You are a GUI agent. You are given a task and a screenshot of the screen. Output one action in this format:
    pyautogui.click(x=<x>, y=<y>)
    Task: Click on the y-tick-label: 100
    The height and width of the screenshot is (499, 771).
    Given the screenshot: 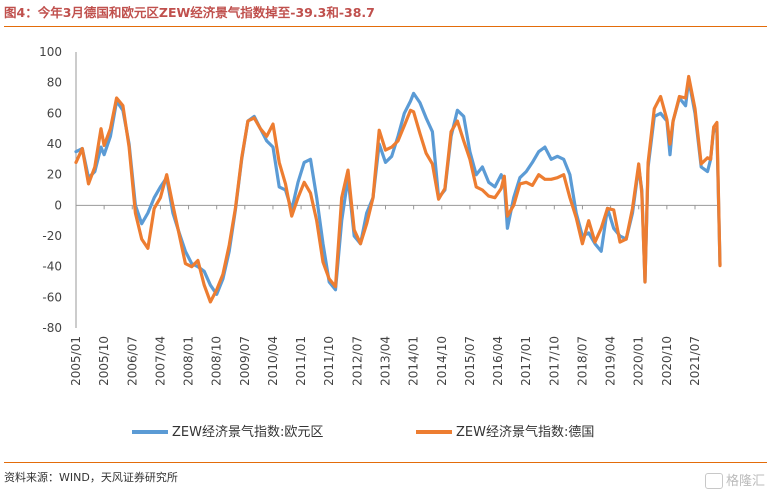 What is the action you would take?
    pyautogui.click(x=50, y=52)
    